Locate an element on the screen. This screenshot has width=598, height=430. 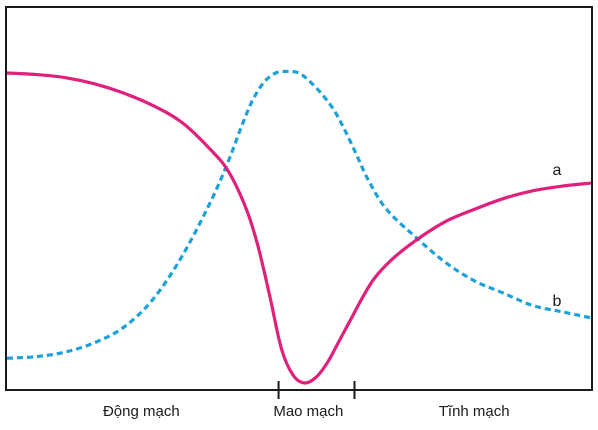
series-b-label: b is located at coordinates (557, 301).